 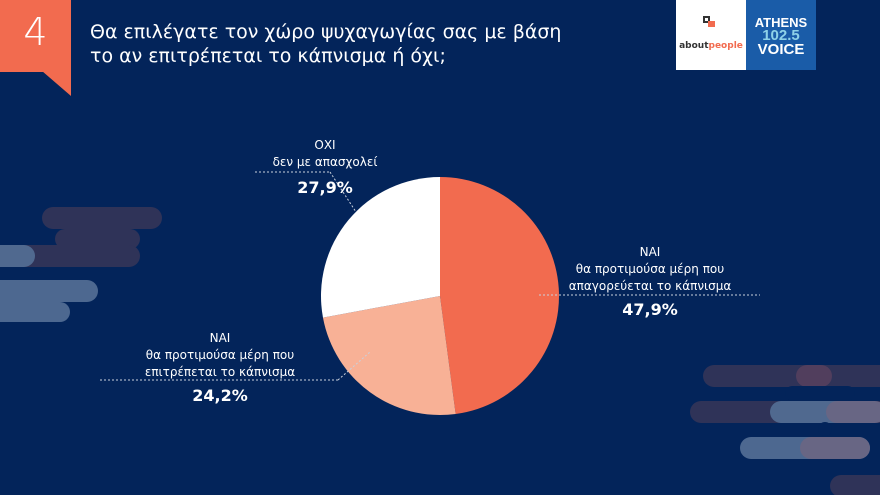 What do you see at coordinates (325, 187) in the screenshot?
I see `data-label: 27,9%` at bounding box center [325, 187].